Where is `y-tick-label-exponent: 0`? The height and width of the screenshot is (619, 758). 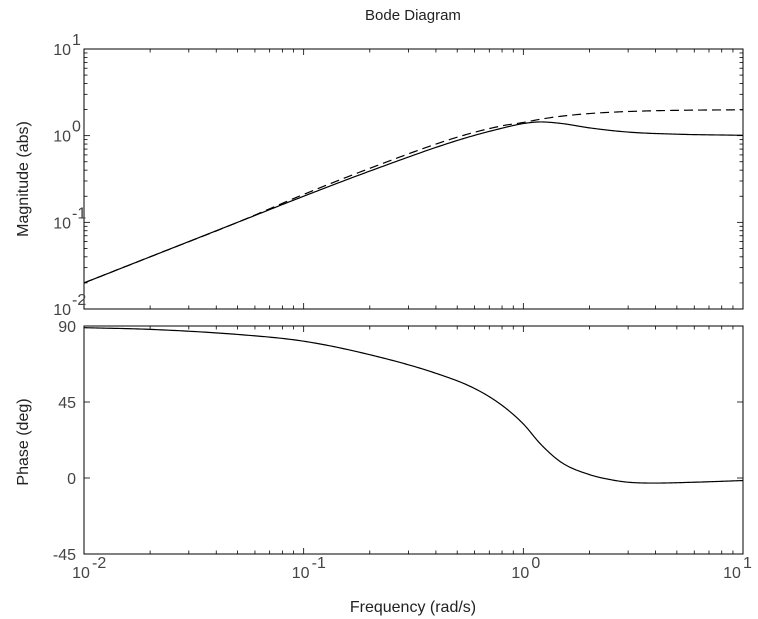
y-tick-label-exponent: 0 is located at coordinates (76, 127).